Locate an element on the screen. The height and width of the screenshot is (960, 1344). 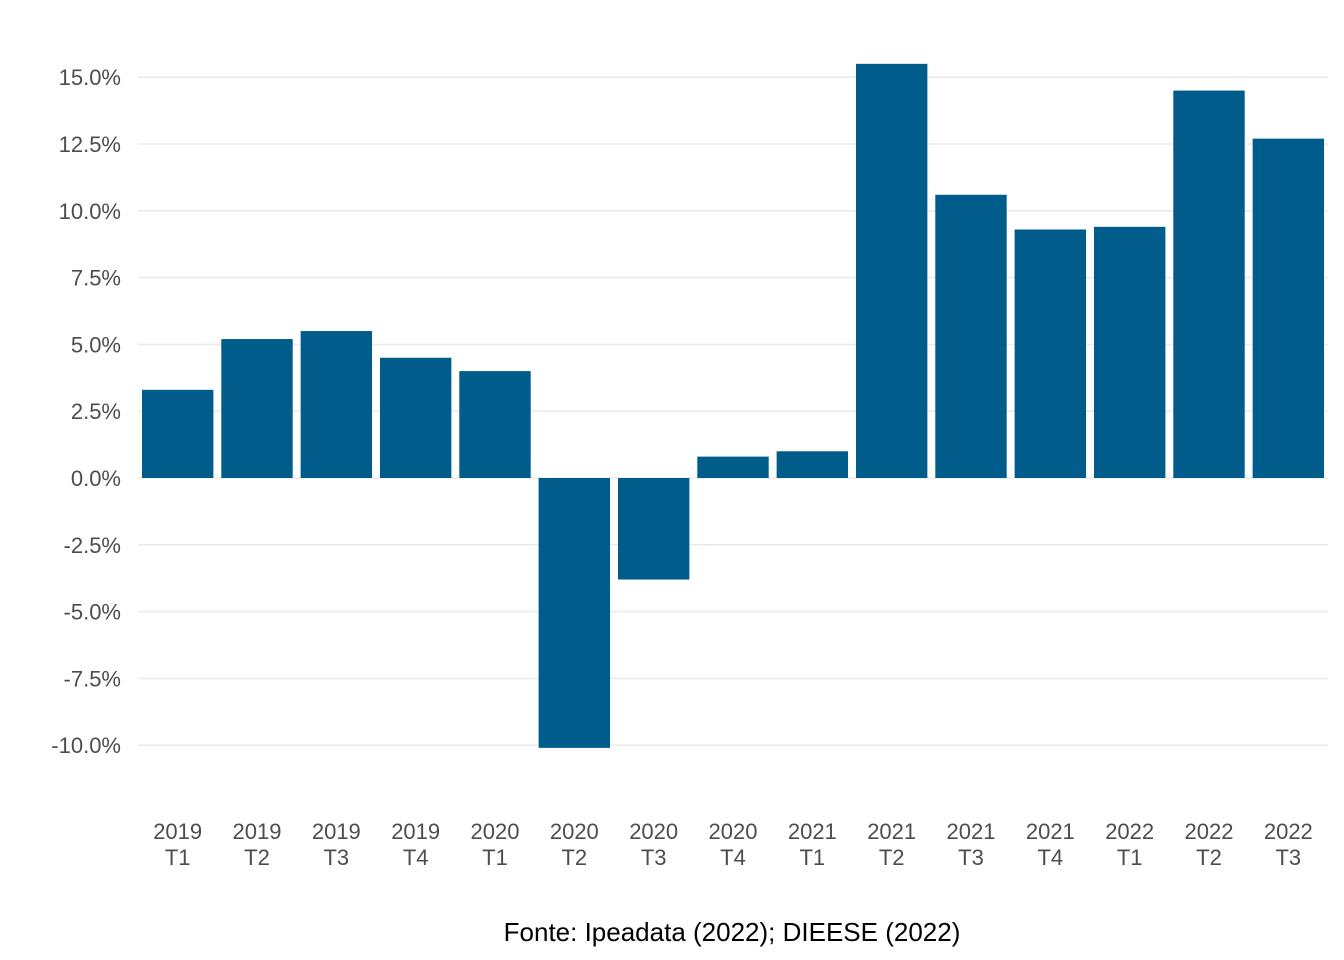
y-tick-label: 2.5% is located at coordinates (96, 411).